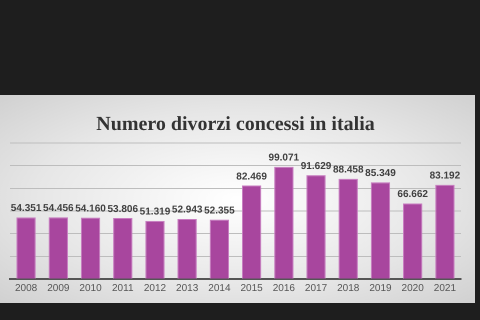 The image size is (480, 320). Describe the element at coordinates (284, 288) in the screenshot. I see `x-tick-label: 2016` at that location.